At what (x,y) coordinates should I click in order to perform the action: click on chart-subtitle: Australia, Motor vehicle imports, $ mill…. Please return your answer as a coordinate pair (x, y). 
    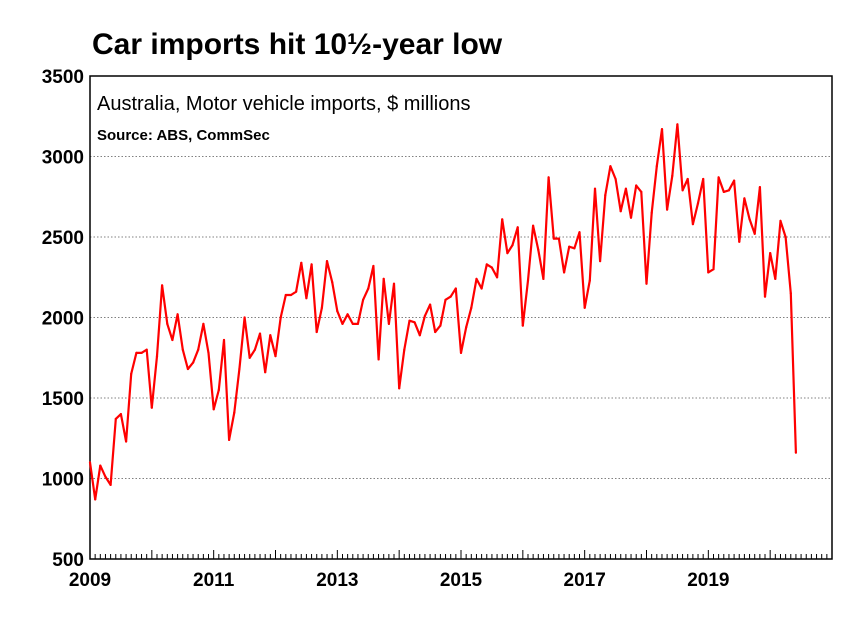
    Looking at the image, I should click on (283, 104).